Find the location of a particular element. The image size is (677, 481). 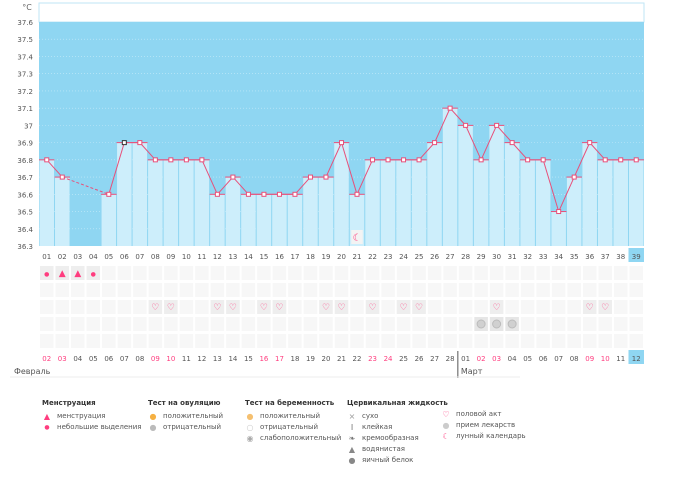

legend-item: прием лекарств is located at coordinates (486, 425).